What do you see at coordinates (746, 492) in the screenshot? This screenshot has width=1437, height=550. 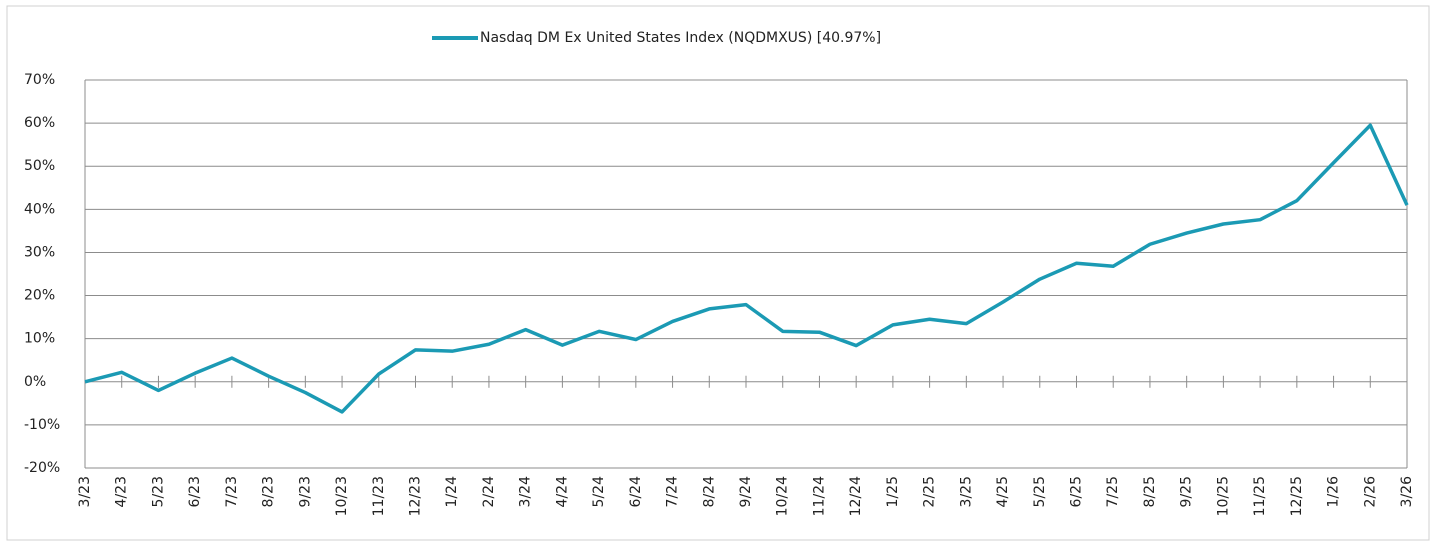 I see `x-tick-label: 9/24` at bounding box center [746, 492].